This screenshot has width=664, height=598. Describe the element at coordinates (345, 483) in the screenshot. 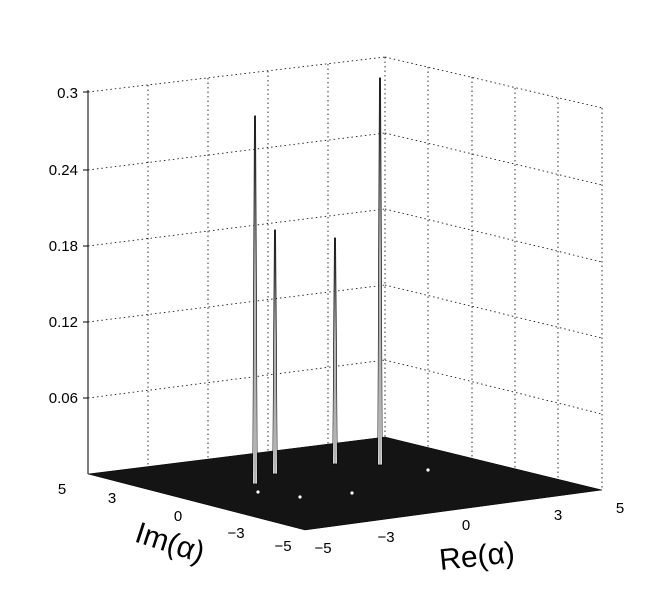

I see `surface-floor` at that location.